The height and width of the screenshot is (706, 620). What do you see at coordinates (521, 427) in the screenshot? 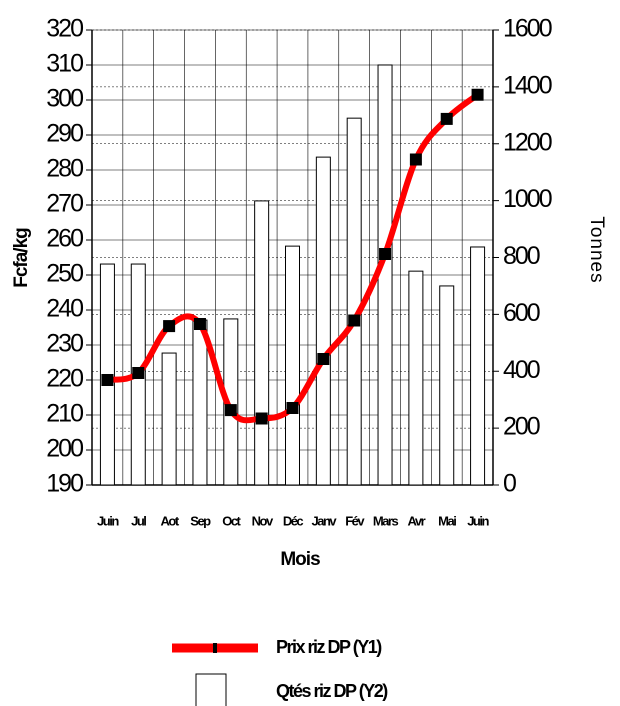
I see `y2-tick-label: 200` at bounding box center [521, 427].